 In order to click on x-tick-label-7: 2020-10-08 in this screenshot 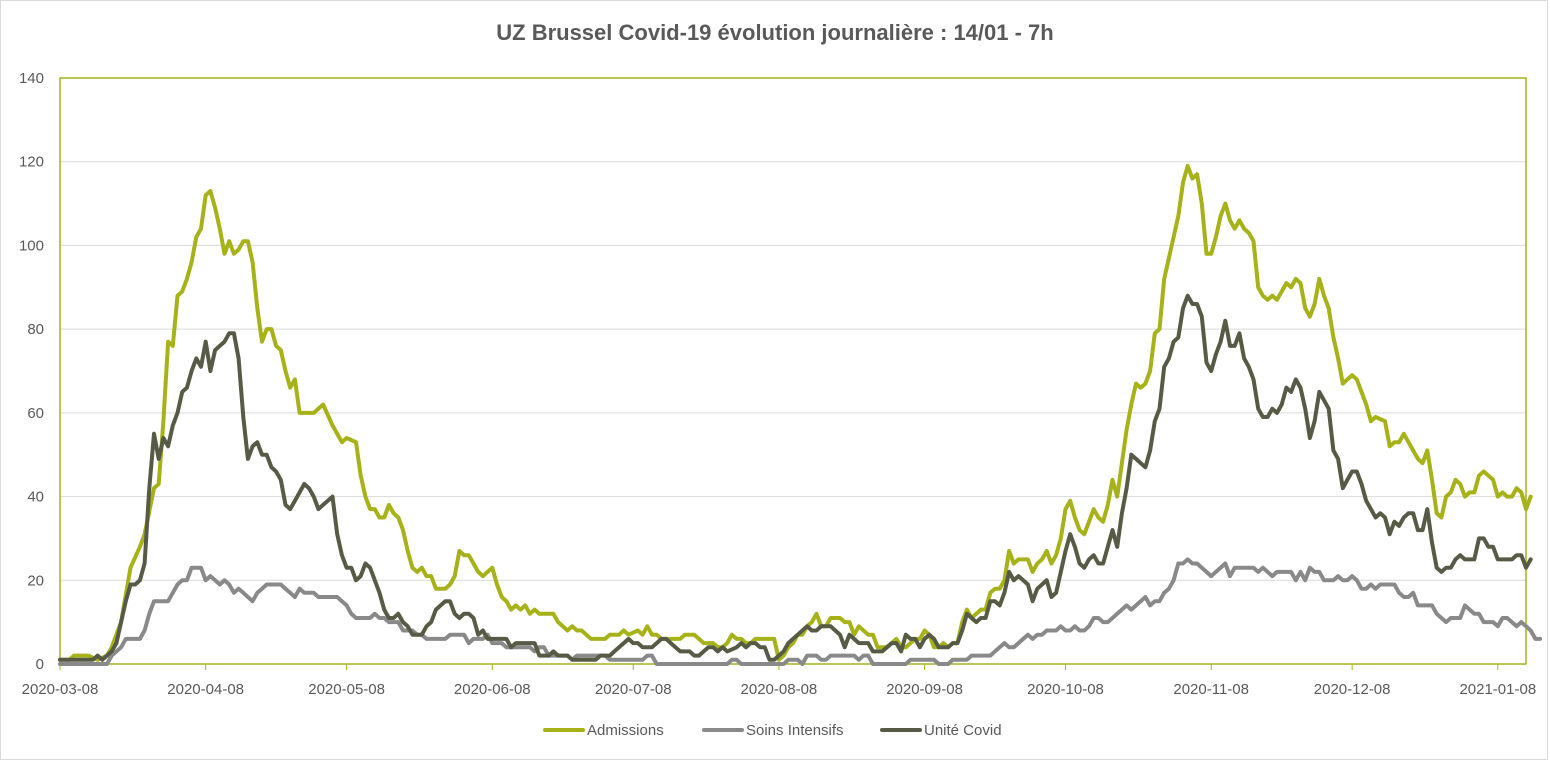, I will do `click(1065, 689)`.